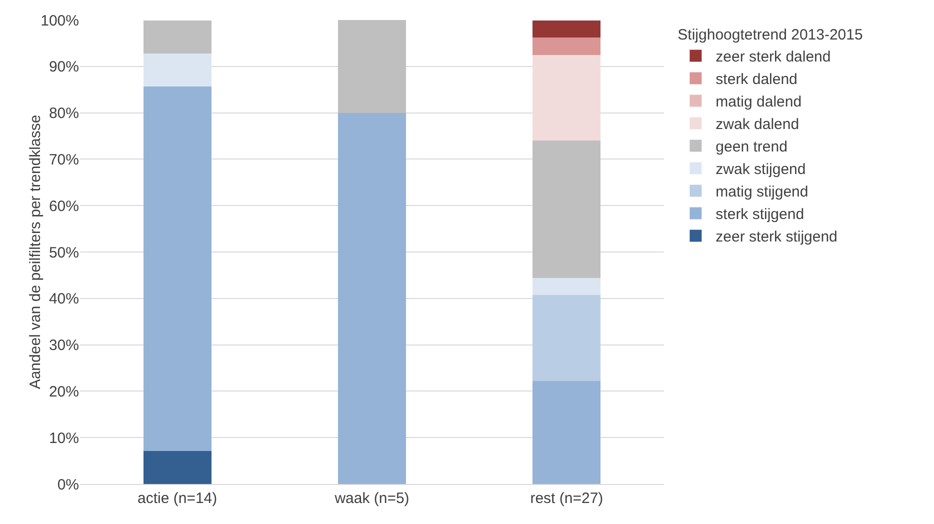 This screenshot has width=934, height=524. What do you see at coordinates (770, 35) in the screenshot?
I see `legend-title: Stijghoogtetrend 2013-2015` at bounding box center [770, 35].